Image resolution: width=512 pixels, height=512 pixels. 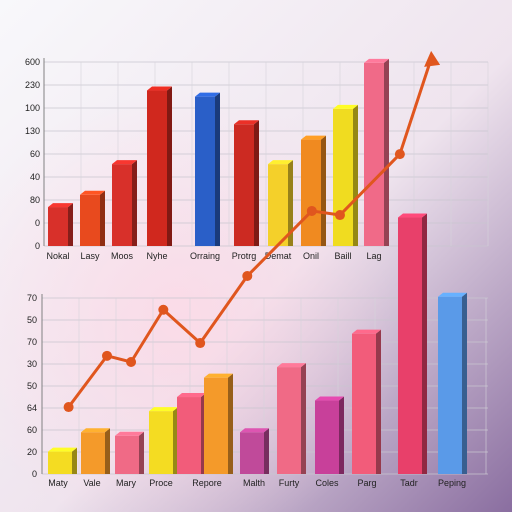 I want to click on y-tick-label: 70, so click(x=32, y=298).